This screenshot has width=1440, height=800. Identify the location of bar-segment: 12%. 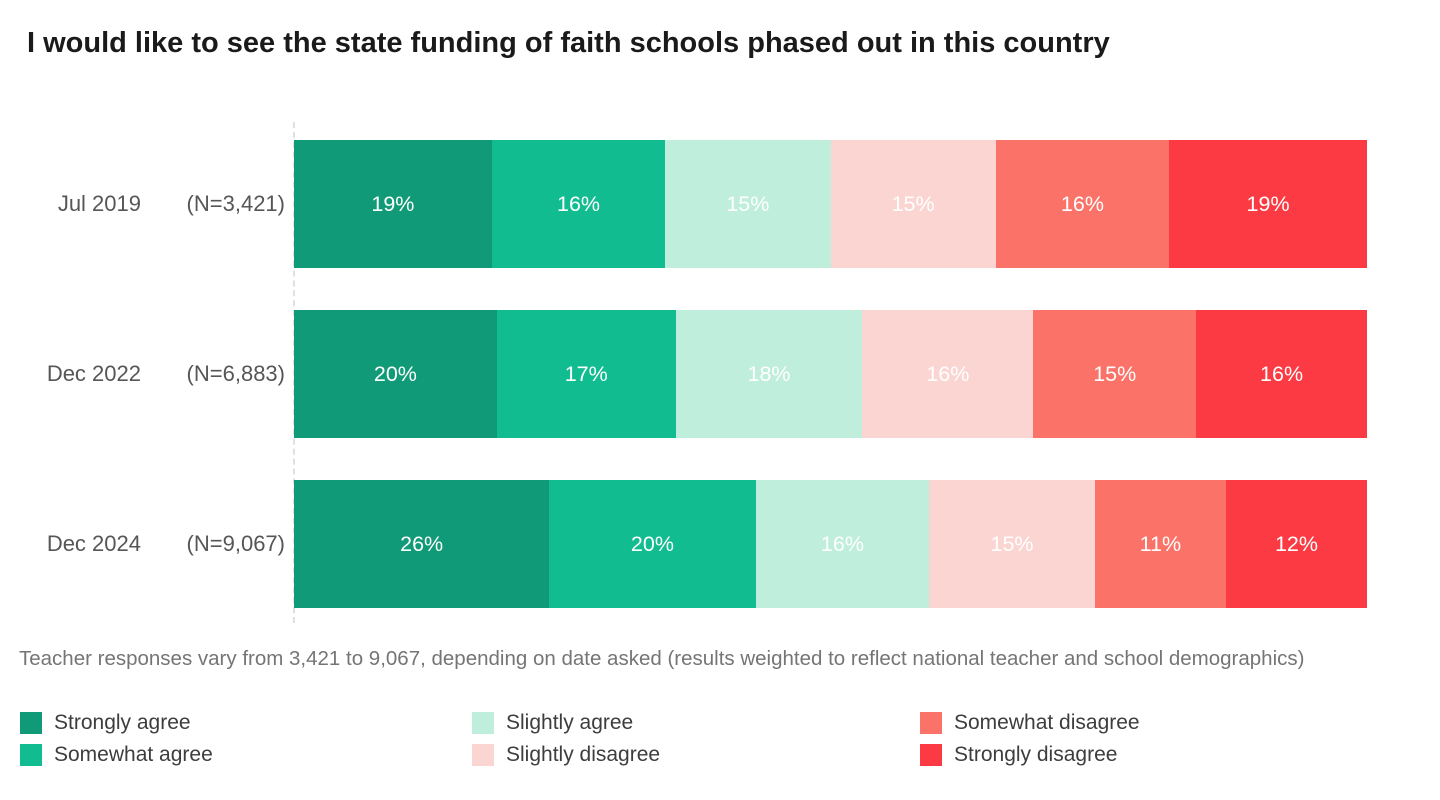
(1296, 544).